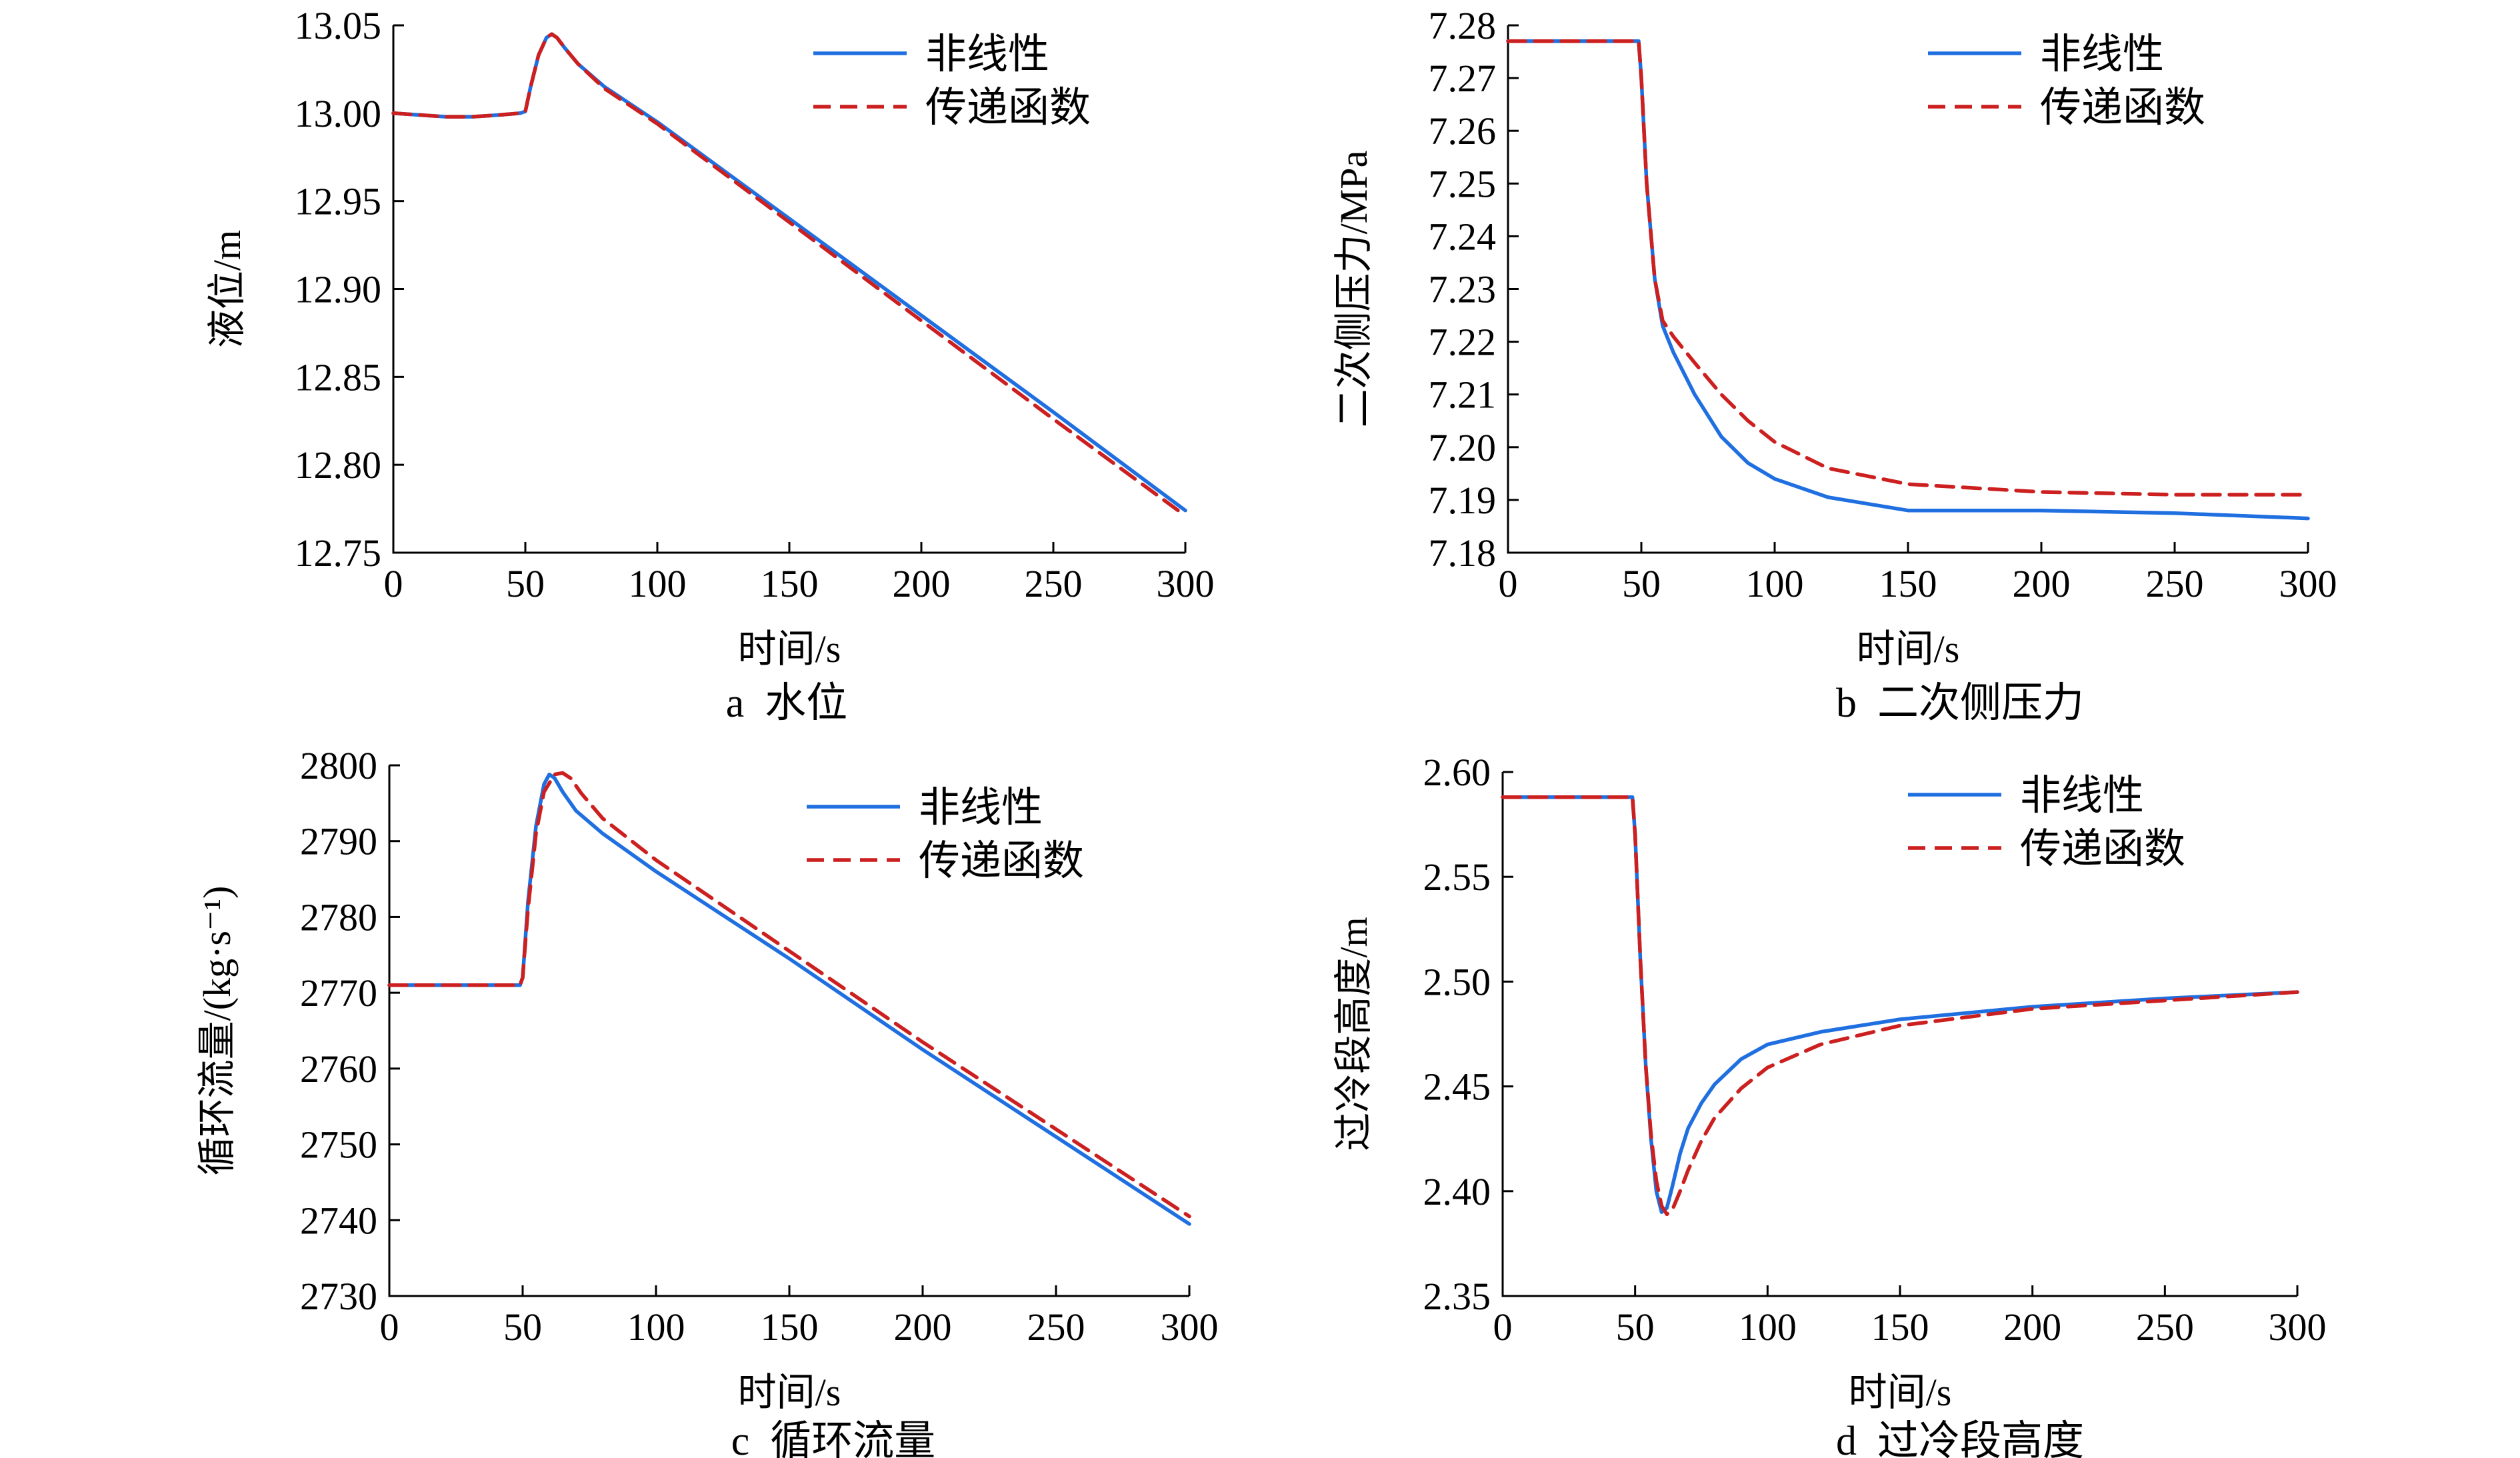 Image resolution: width=2520 pixels, height=1458 pixels. What do you see at coordinates (658, 583) in the screenshot?
I see `x-tick-label-a-2: 100` at bounding box center [658, 583].